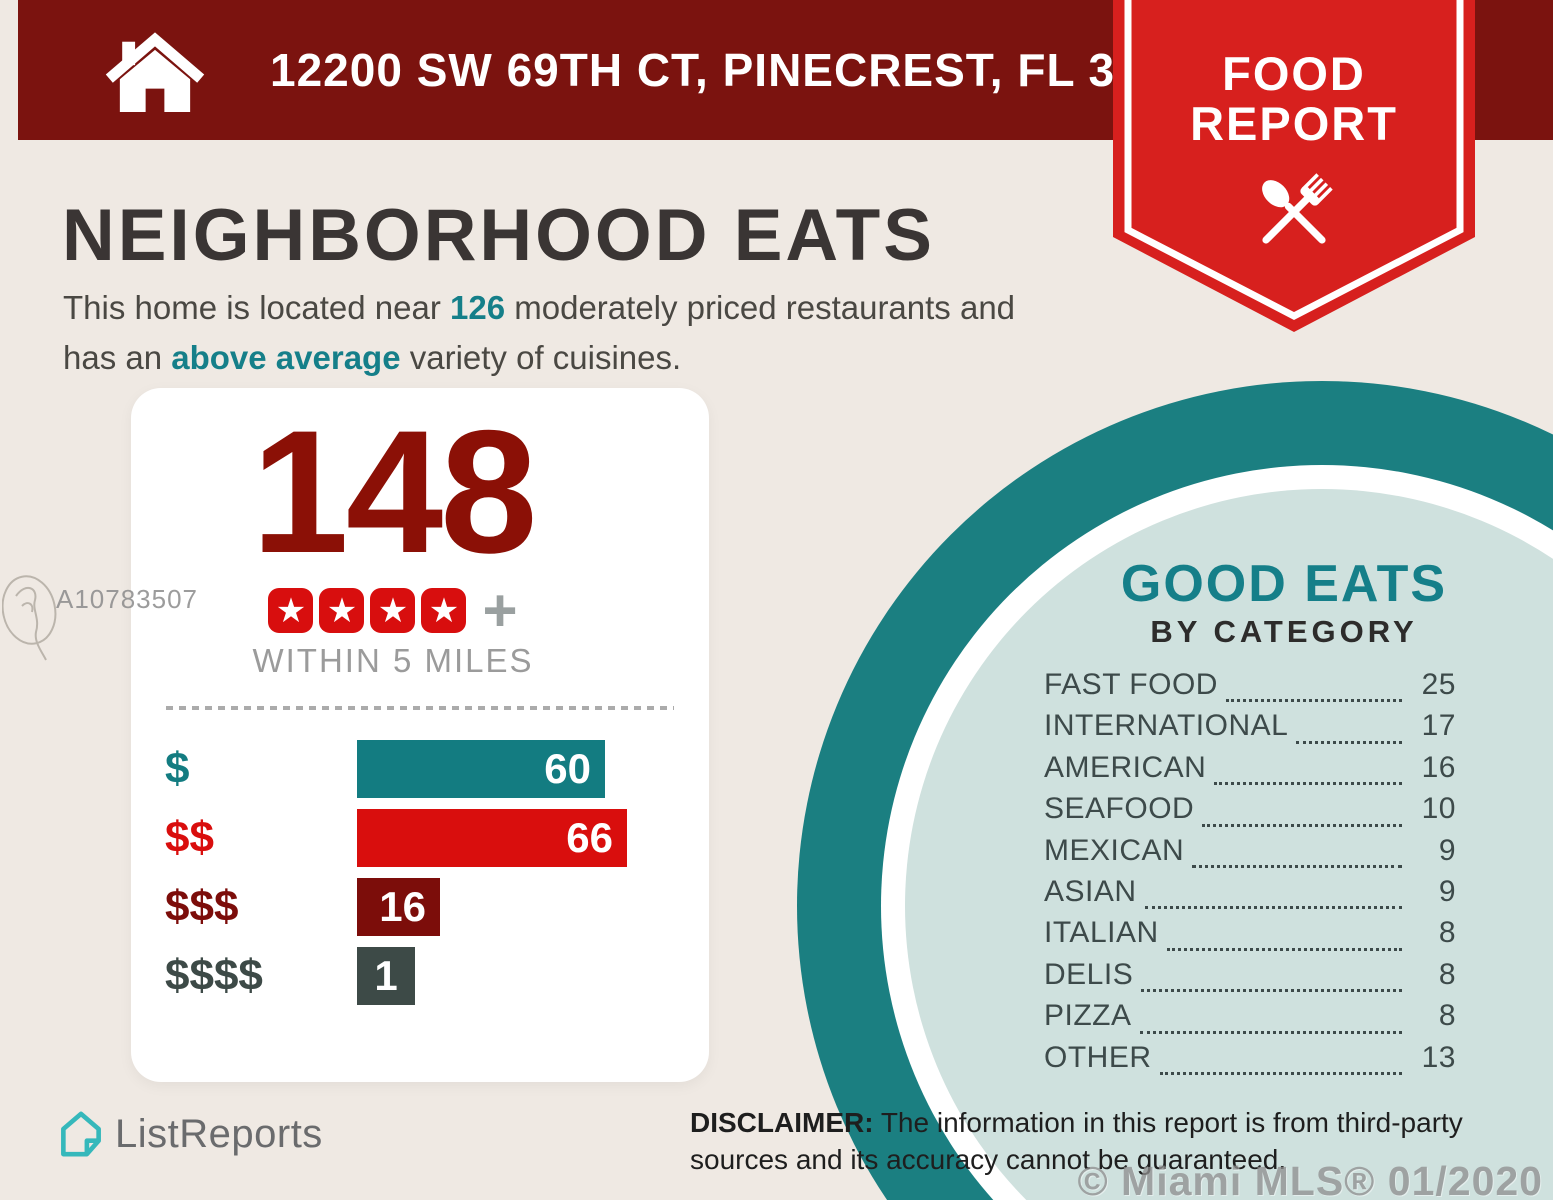 This screenshot has height=1200, width=1553. I want to click on mls-id-text: A10783507, so click(127, 599).